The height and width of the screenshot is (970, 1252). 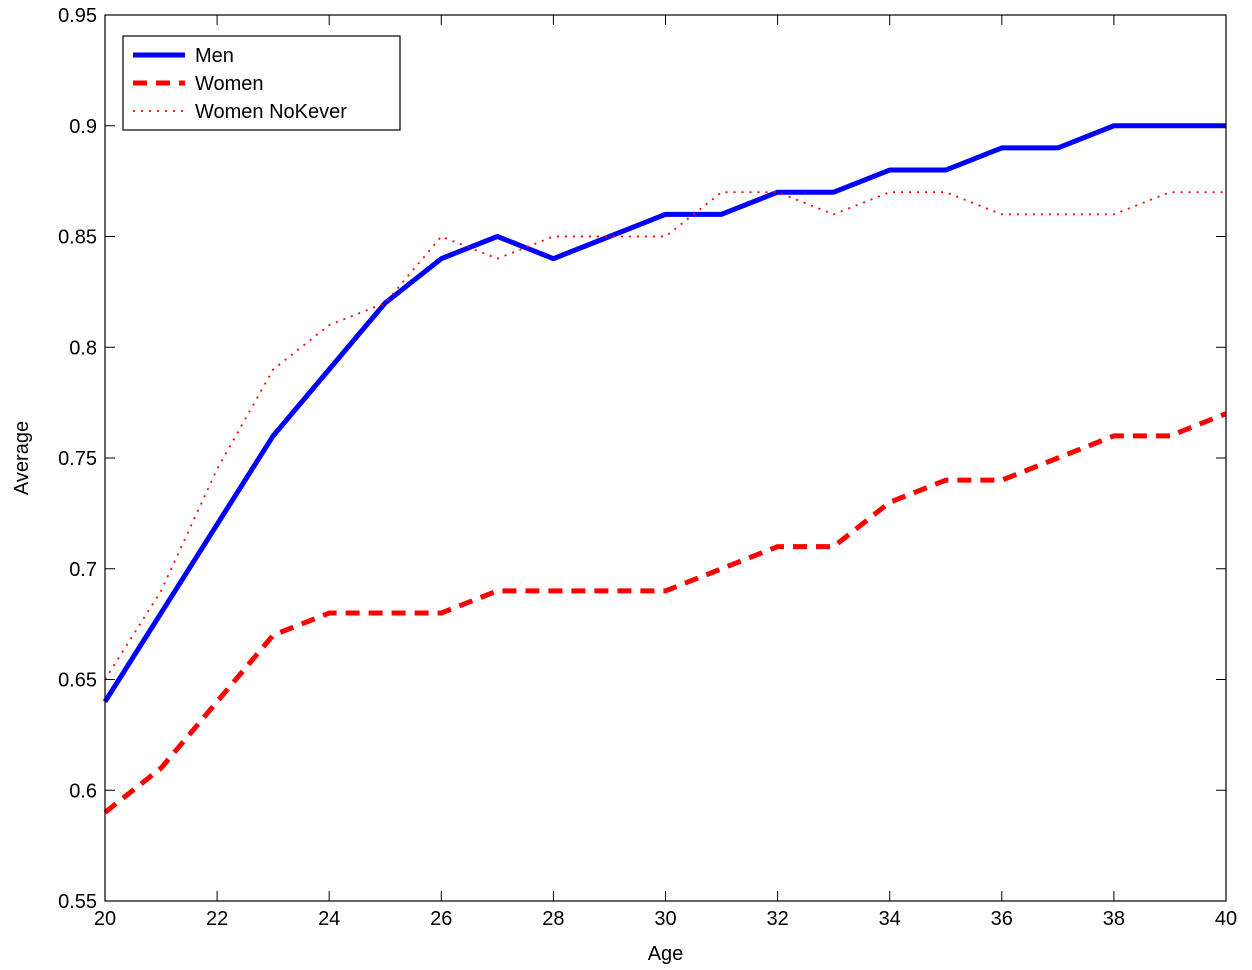 I want to click on y-axis-label: Average, so click(x=22, y=458).